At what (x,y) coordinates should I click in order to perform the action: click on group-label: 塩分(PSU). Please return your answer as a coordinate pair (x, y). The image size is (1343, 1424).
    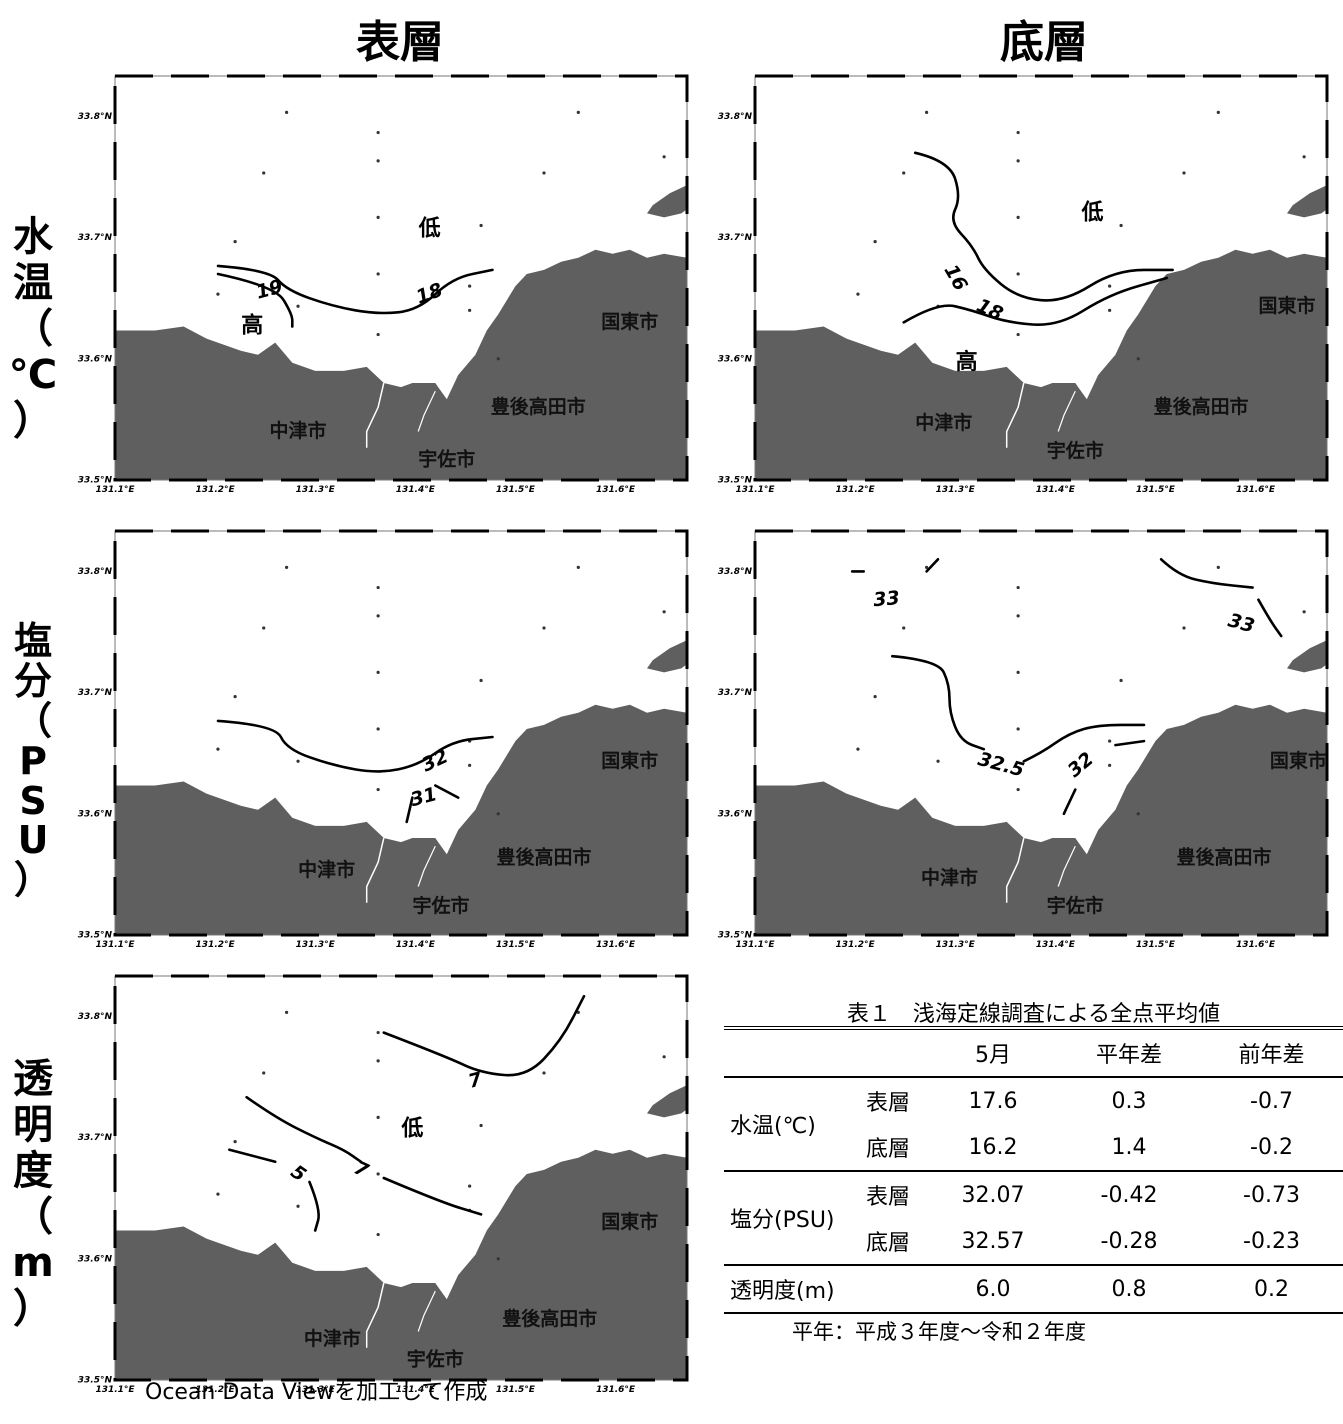
    Looking at the image, I should click on (782, 1220).